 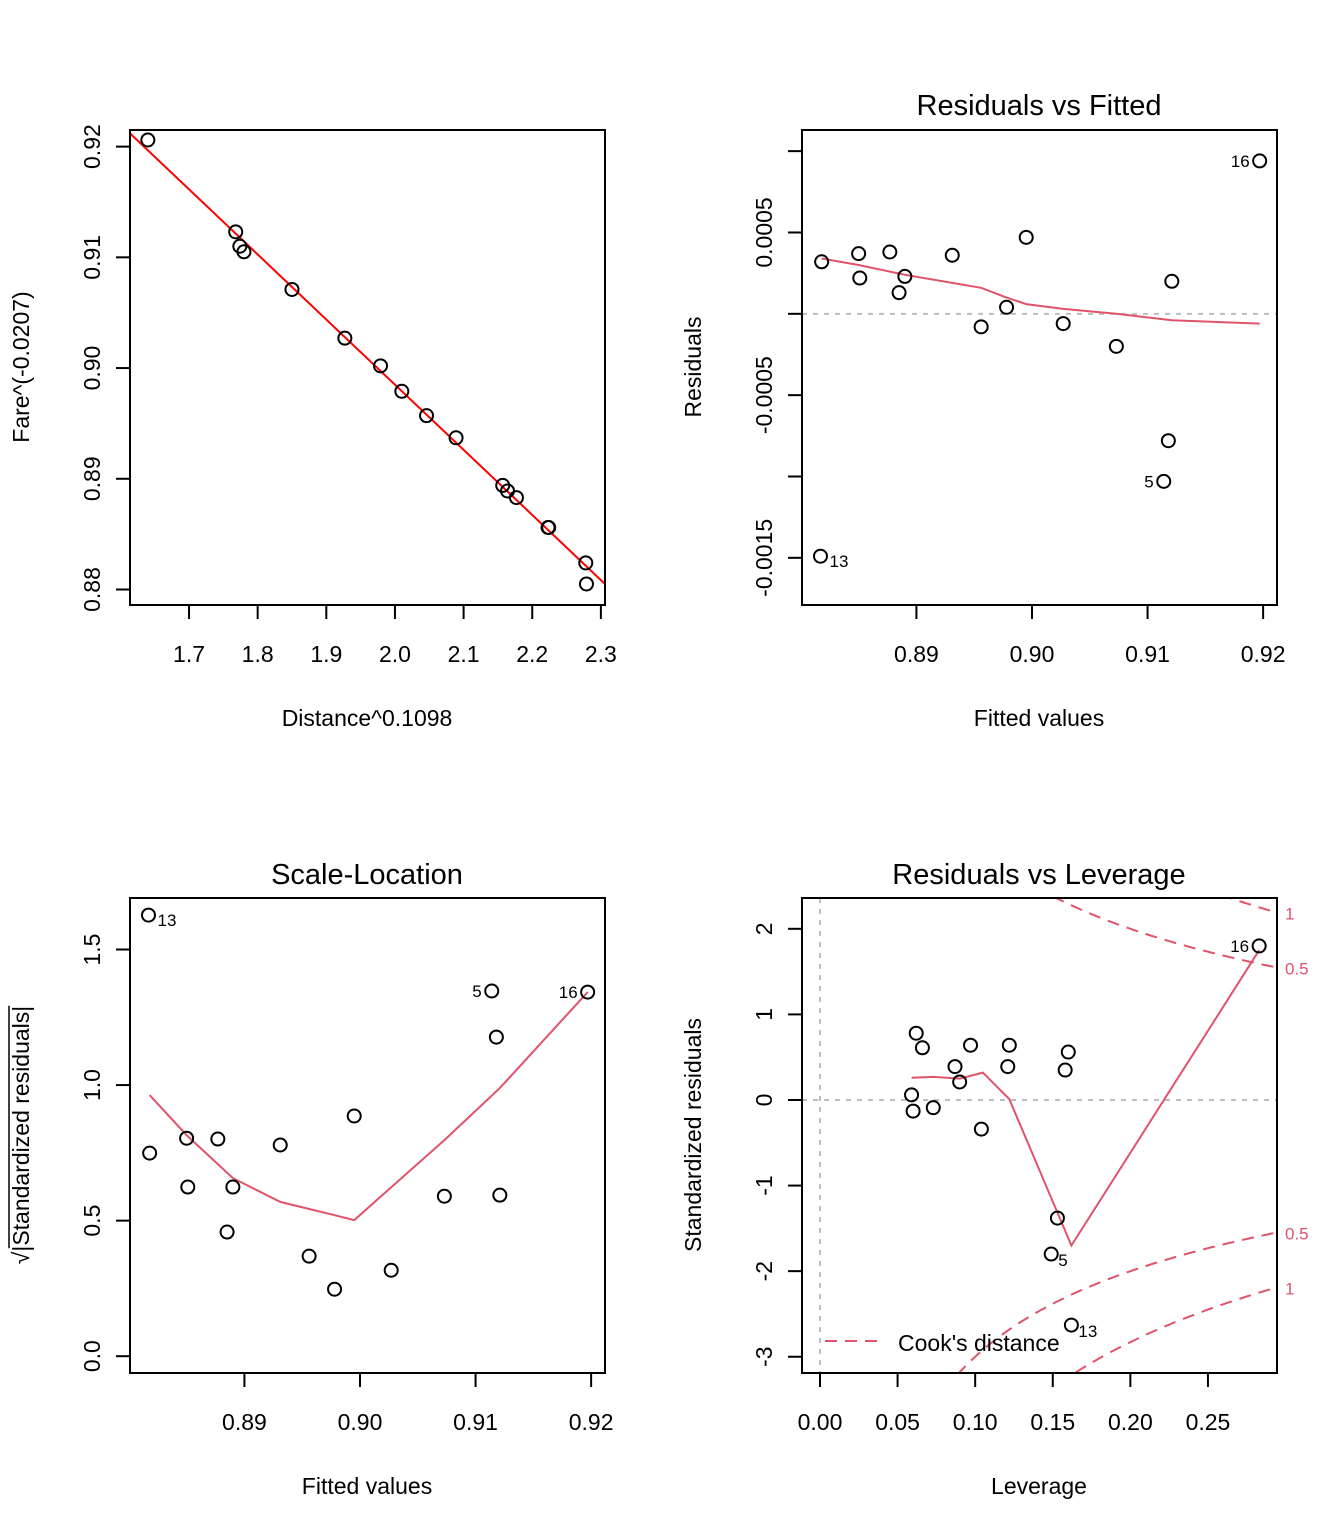 I want to click on cooks-distance-level-label: 0.5, so click(x=1297, y=1233).